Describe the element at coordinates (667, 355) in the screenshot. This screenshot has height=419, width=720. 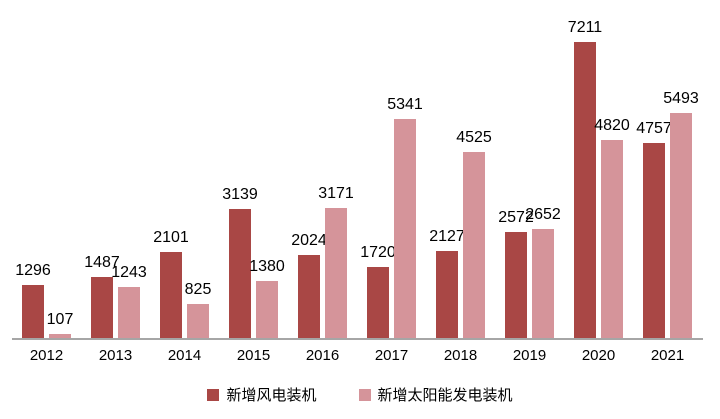
I see `x-axis-label-2021: 2021` at that location.